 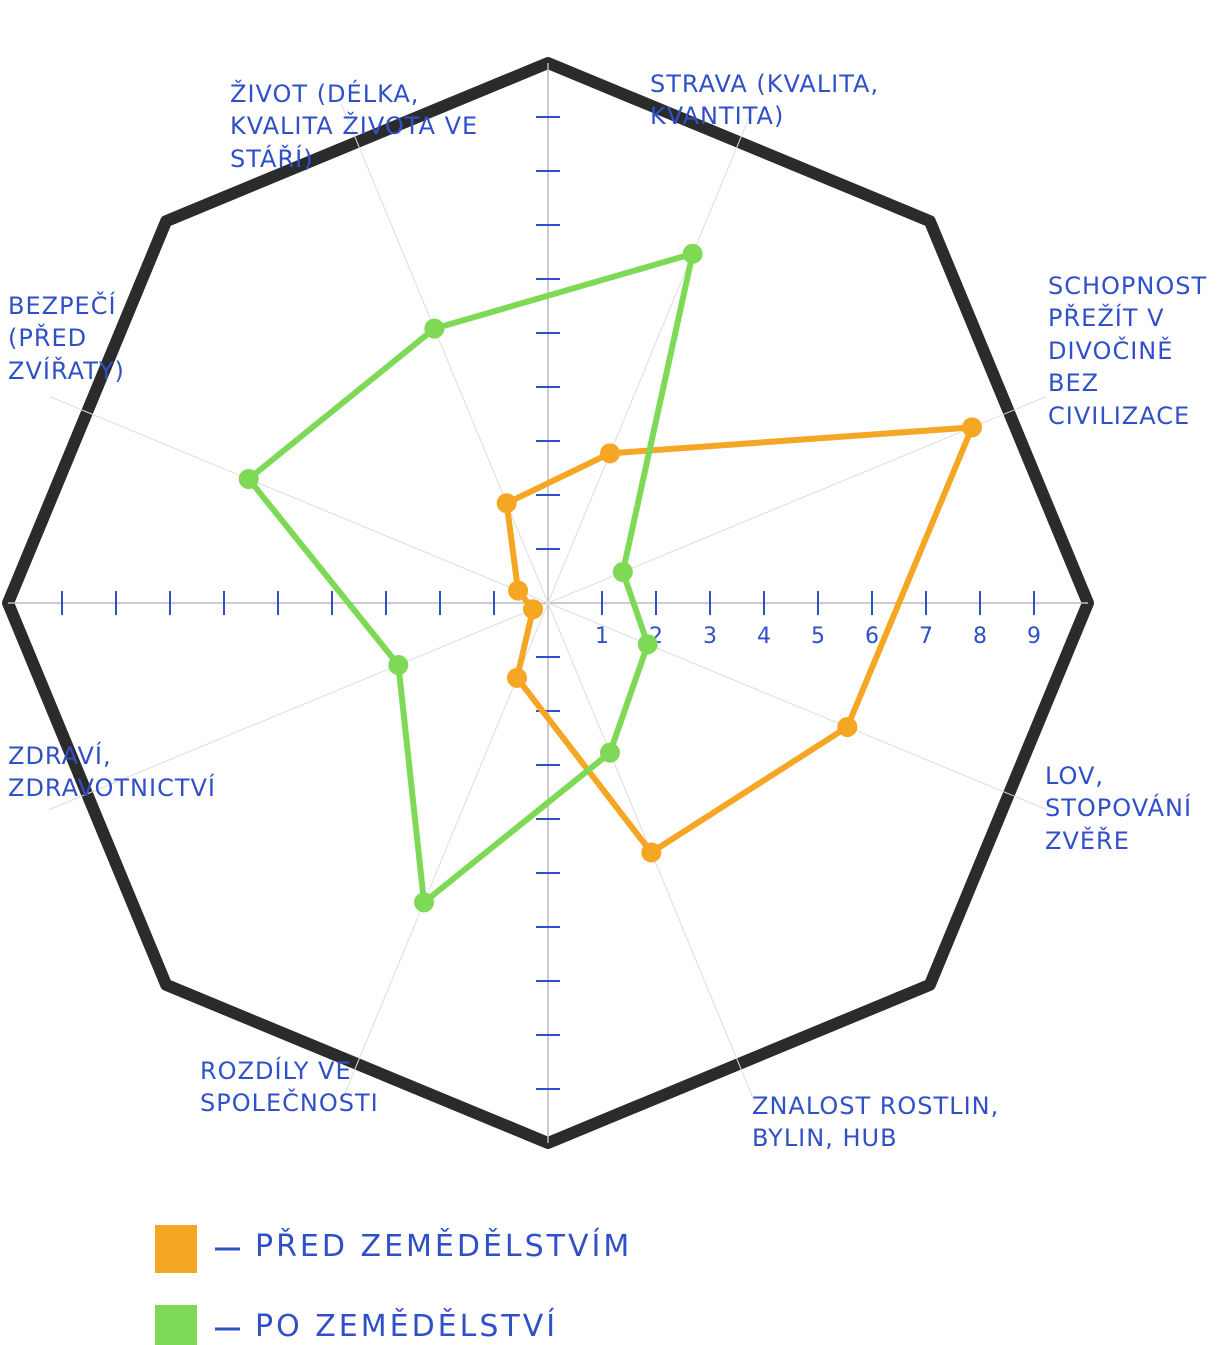 I want to click on category-label: STRAVA (KVALITA, KVANTITA), so click(x=765, y=100).